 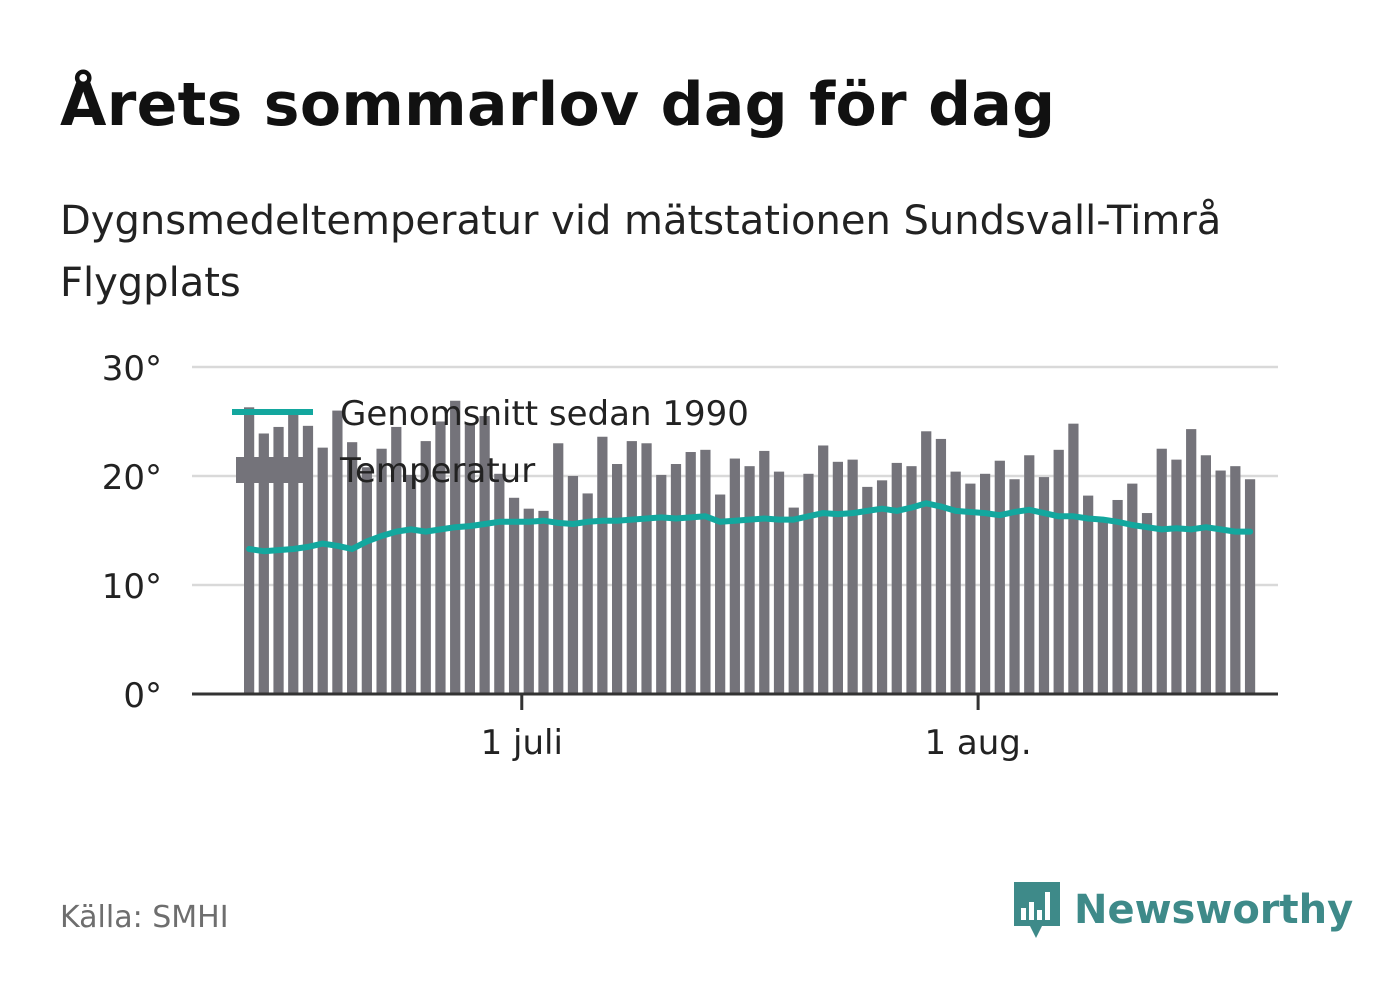 What do you see at coordinates (132, 587) in the screenshot?
I see `y-tick-label: 10°` at bounding box center [132, 587].